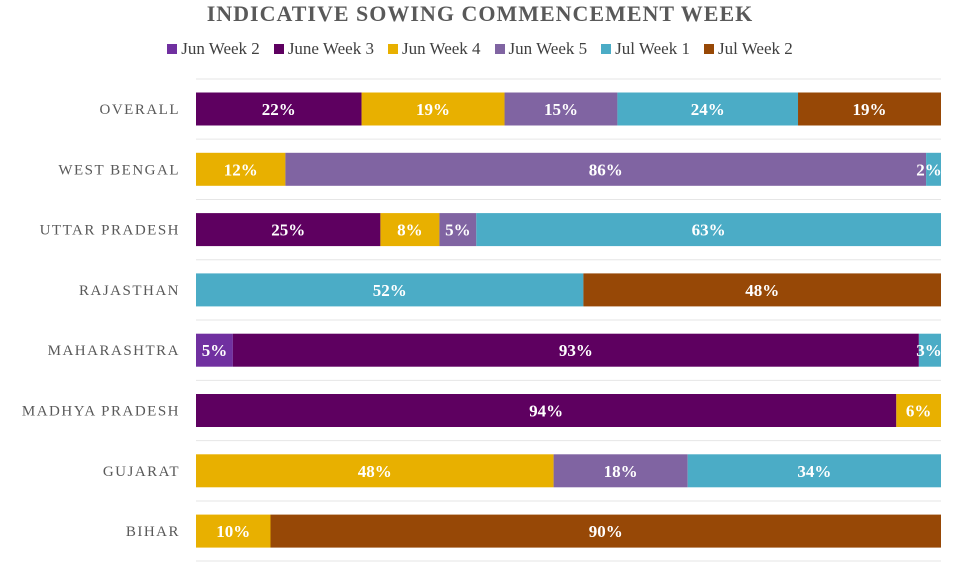  Describe the element at coordinates (755, 48) in the screenshot. I see `legend-label: Jul Week 2` at that location.